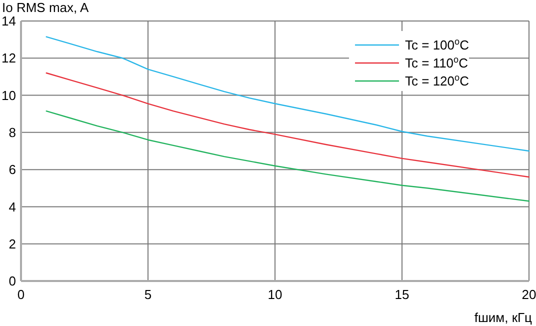  Describe the element at coordinates (12, 244) in the screenshot. I see `y-tick-label: 2` at that location.